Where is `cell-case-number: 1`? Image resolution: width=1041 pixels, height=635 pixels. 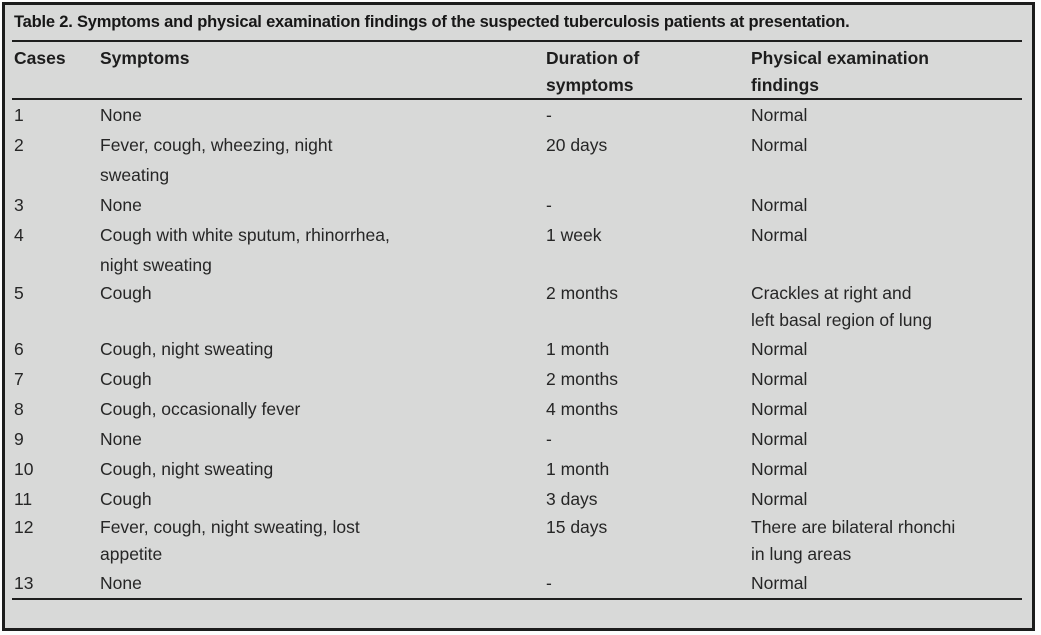 cell-case-number: 1 is located at coordinates (19, 115).